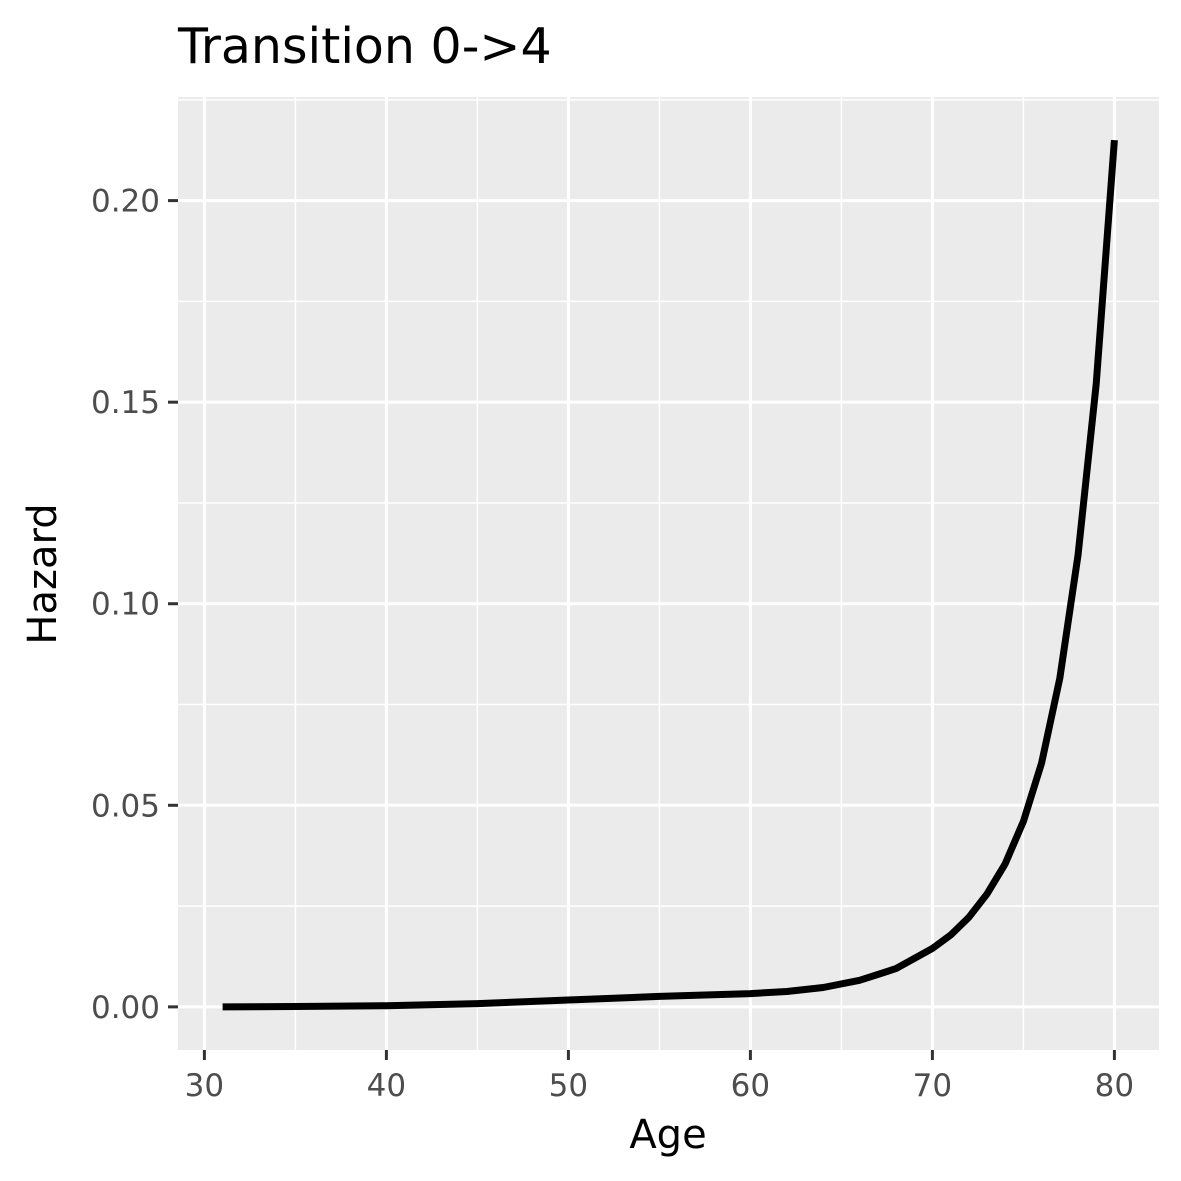 The height and width of the screenshot is (1181, 1181). I want to click on x-axis: 30 40 50 60 70 80, so click(659, 1077).